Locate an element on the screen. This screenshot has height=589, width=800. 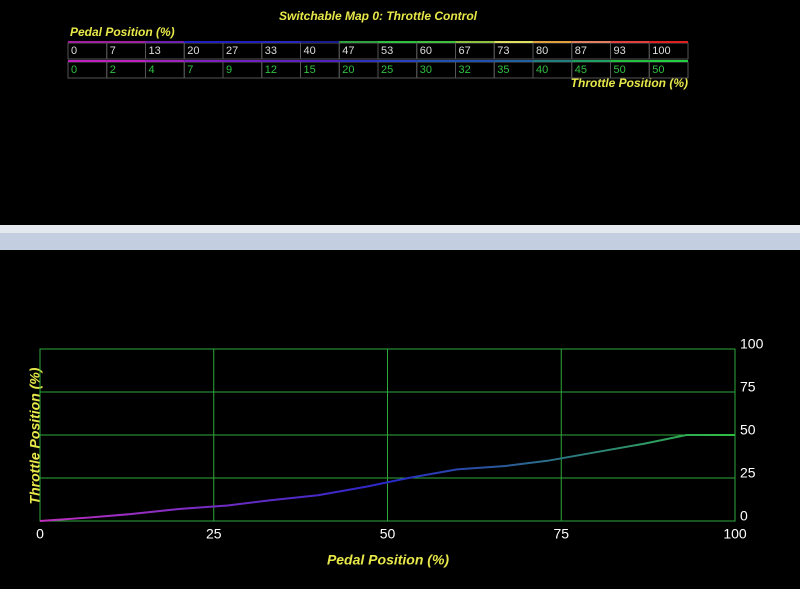
pedal-cell: 53 is located at coordinates (387, 51).